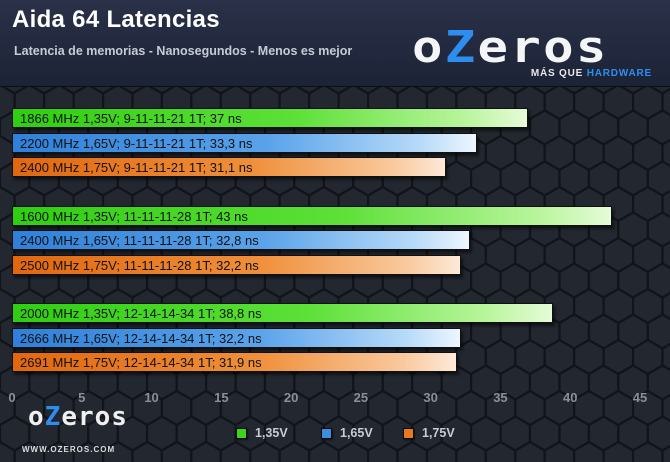 Image resolution: width=670 pixels, height=462 pixels. Describe the element at coordinates (139, 240) in the screenshot. I see `bar-label: 2400 MHz 1,65V; 11-11-11-28 1T; 32,8 ns` at that location.